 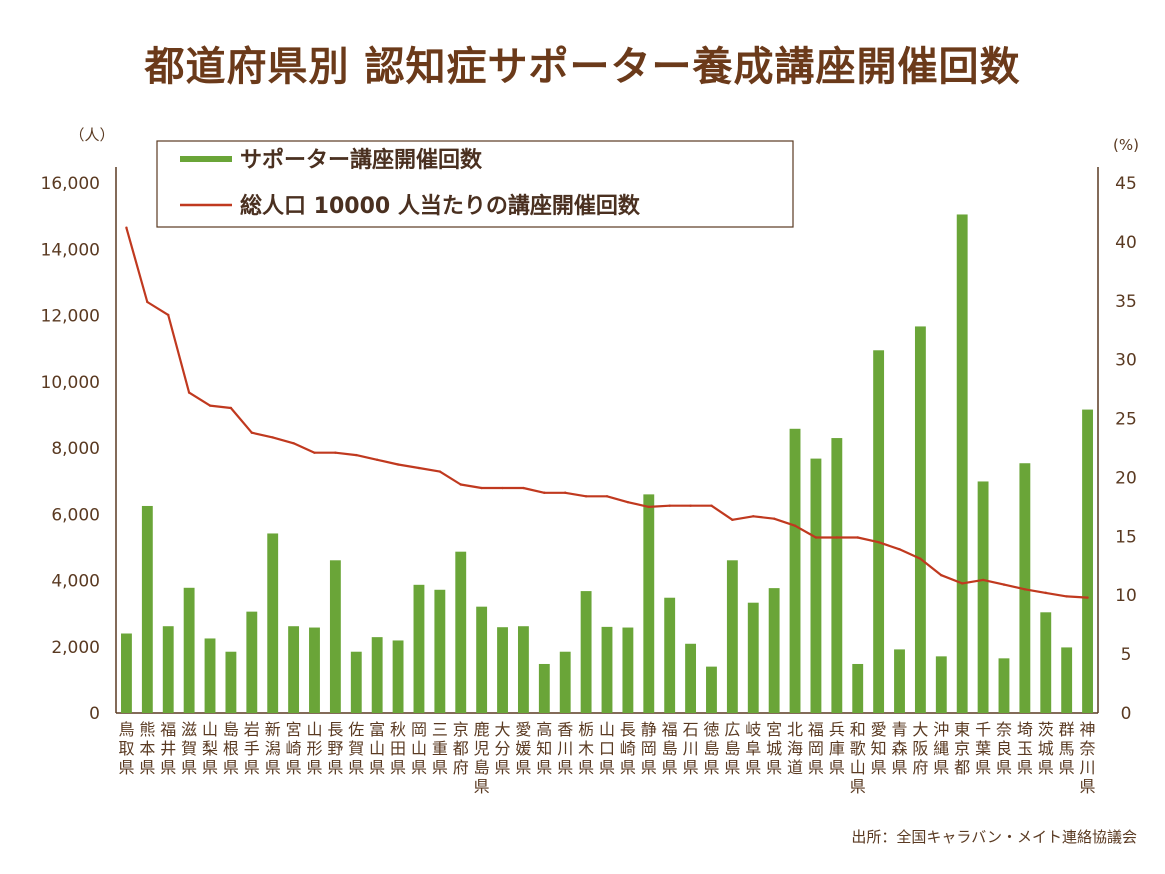 I want to click on category-label: 富山県, so click(x=377, y=748).